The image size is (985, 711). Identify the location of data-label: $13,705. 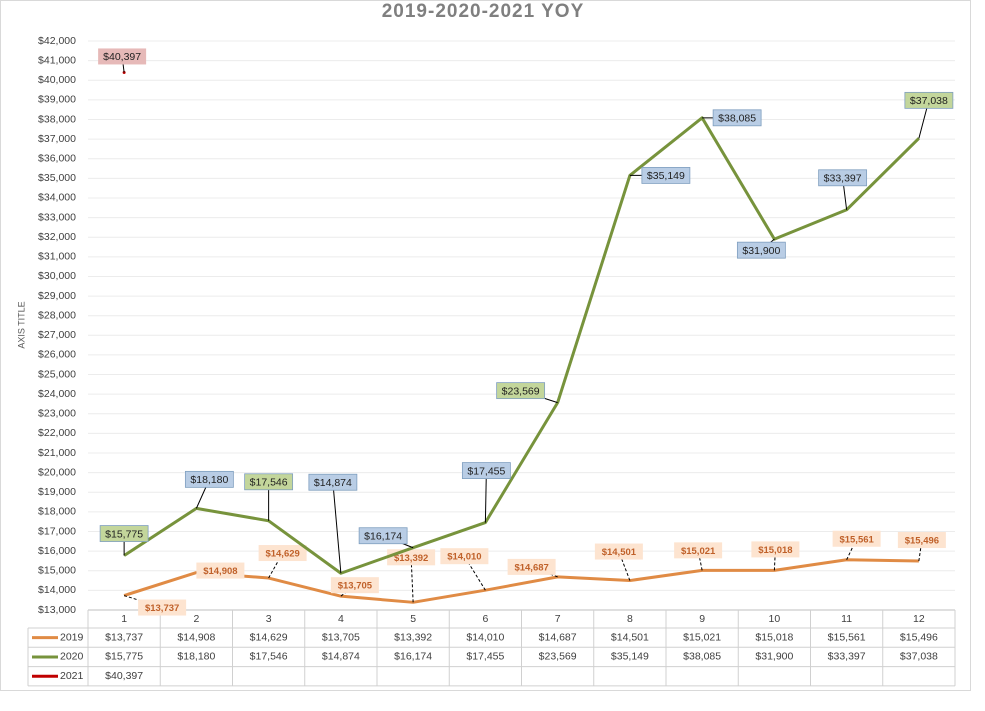
(355, 586).